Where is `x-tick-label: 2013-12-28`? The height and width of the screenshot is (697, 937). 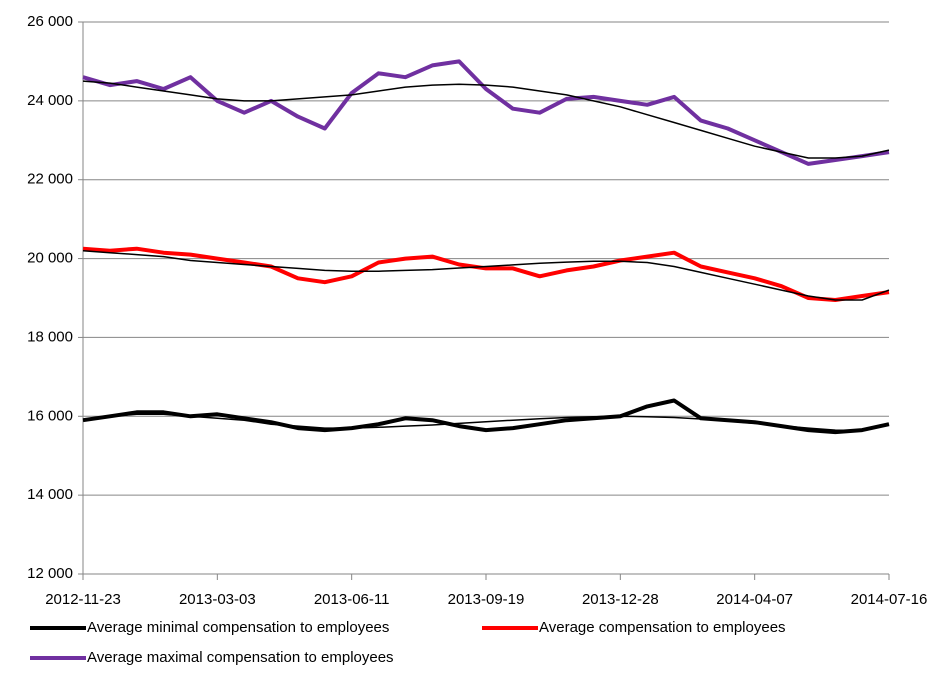
x-tick-label: 2013-12-28 is located at coordinates (620, 599).